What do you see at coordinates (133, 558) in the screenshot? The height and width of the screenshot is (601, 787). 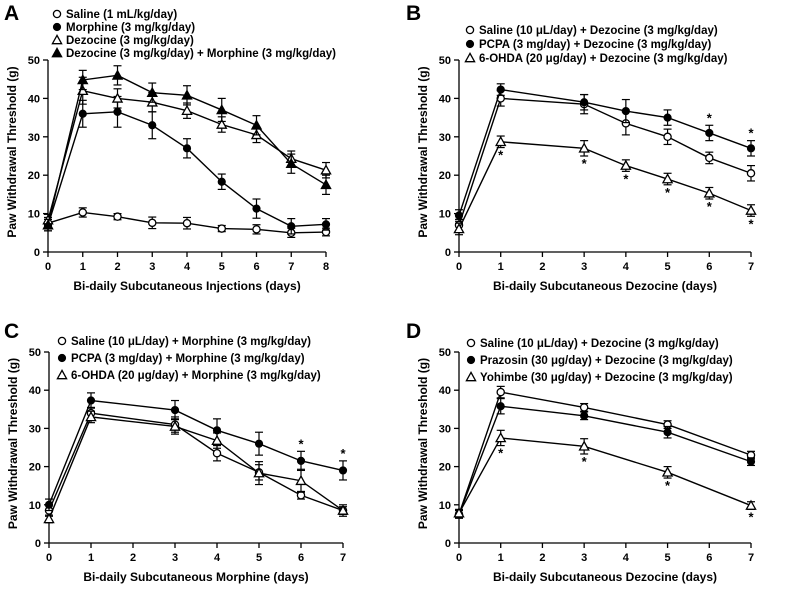 I see `x-tick-label: 2` at bounding box center [133, 558].